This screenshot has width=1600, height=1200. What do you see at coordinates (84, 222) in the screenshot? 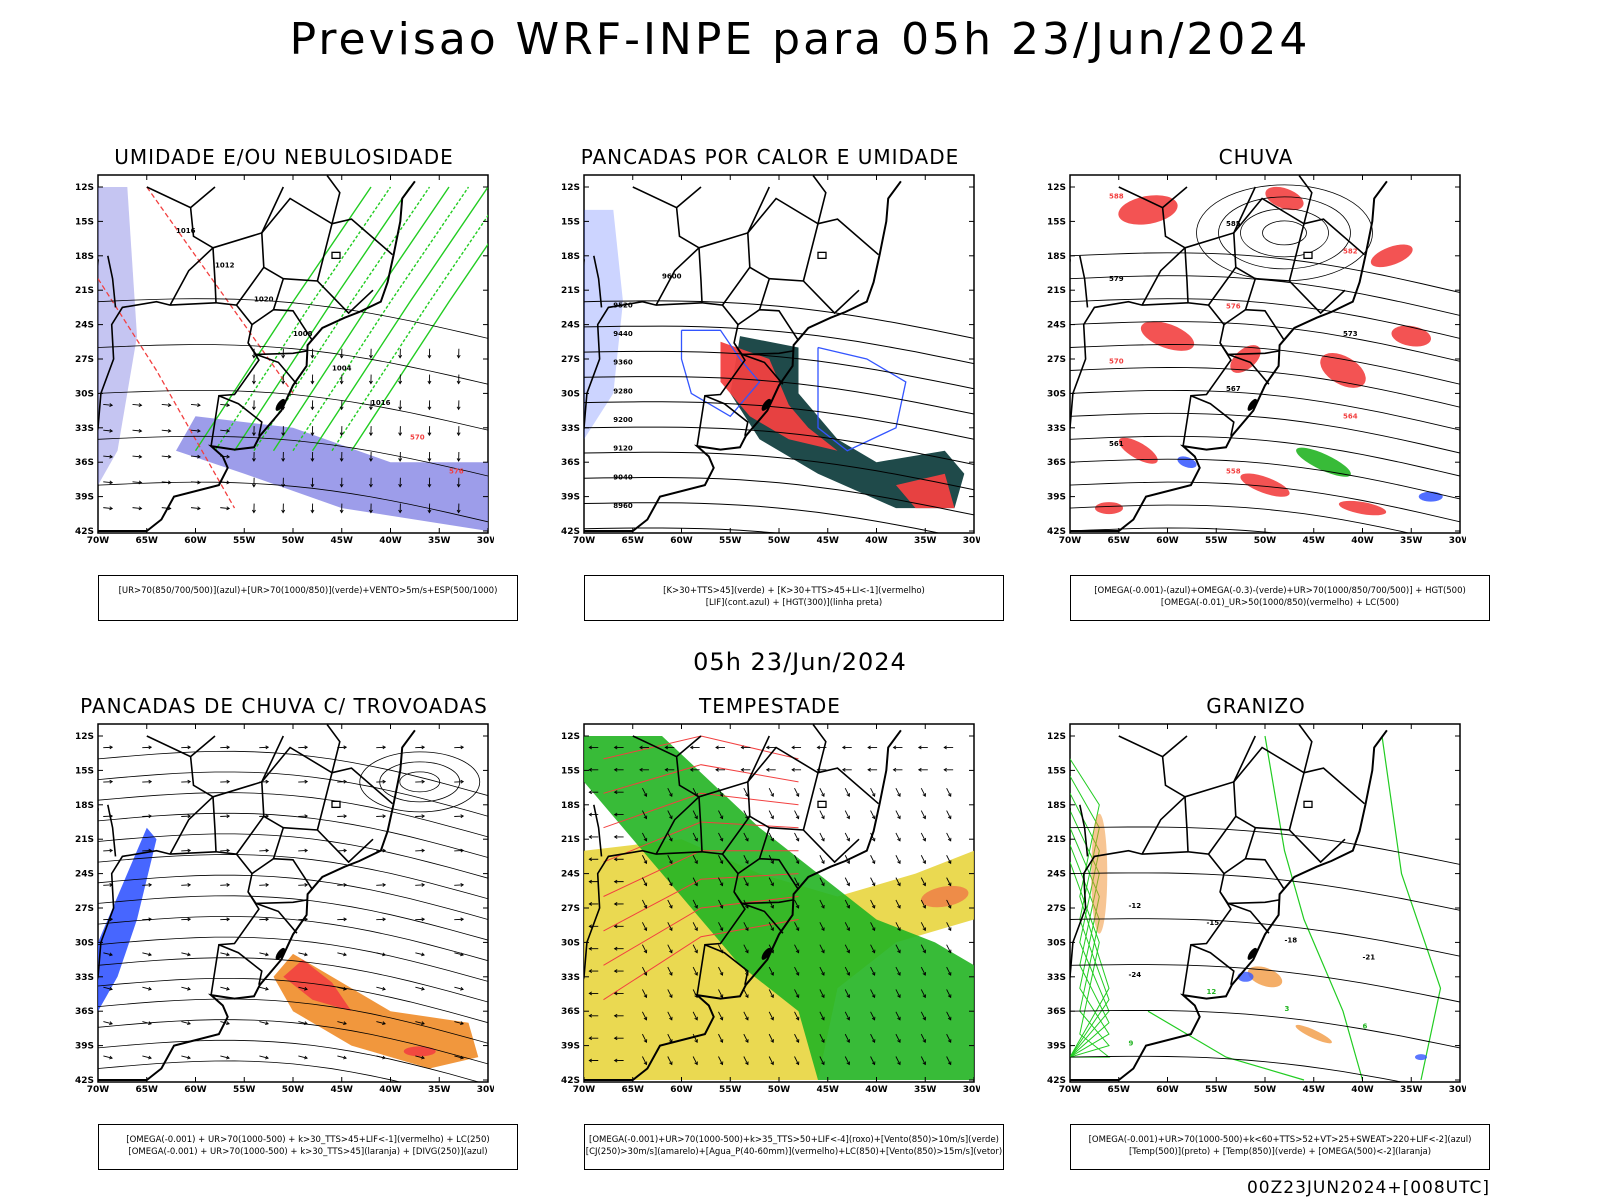
I see `lat-label: 15S` at bounding box center [84, 222].